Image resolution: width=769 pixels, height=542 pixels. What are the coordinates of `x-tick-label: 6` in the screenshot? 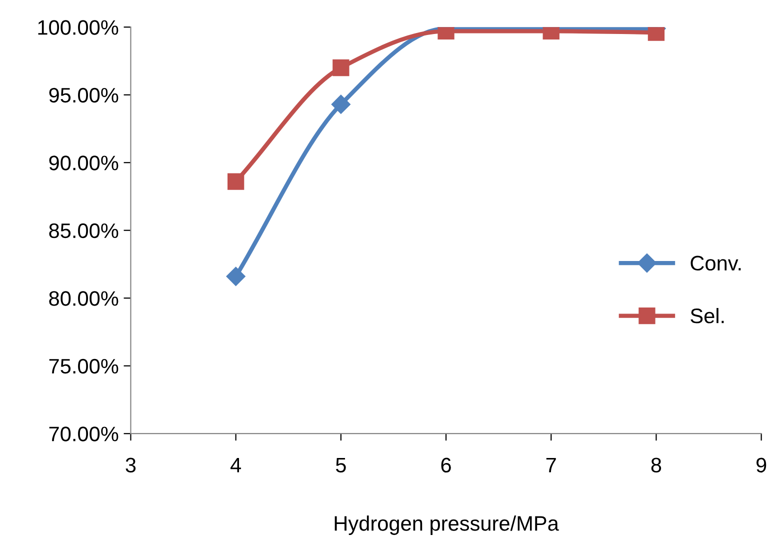 It's located at (446, 465).